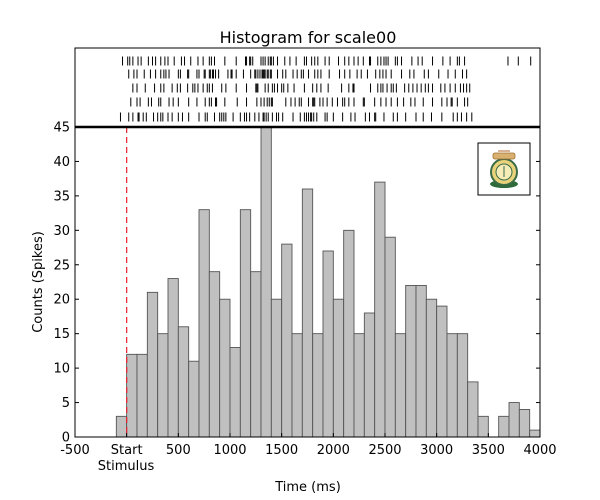  I want to click on y-tick-label: 15, so click(61, 334).